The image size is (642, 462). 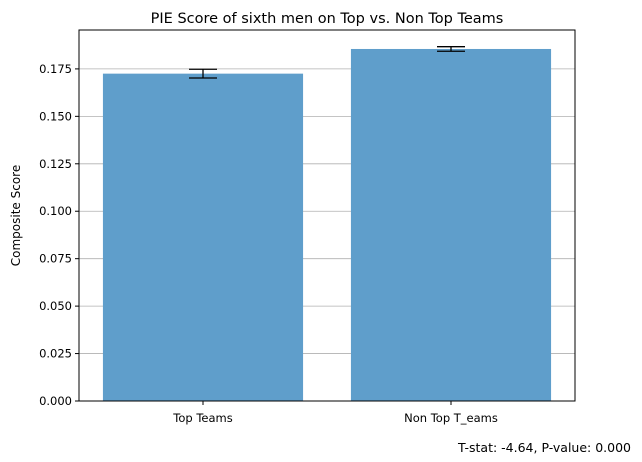 What do you see at coordinates (55, 211) in the screenshot?
I see `y-tick-label: 0.100` at bounding box center [55, 211].